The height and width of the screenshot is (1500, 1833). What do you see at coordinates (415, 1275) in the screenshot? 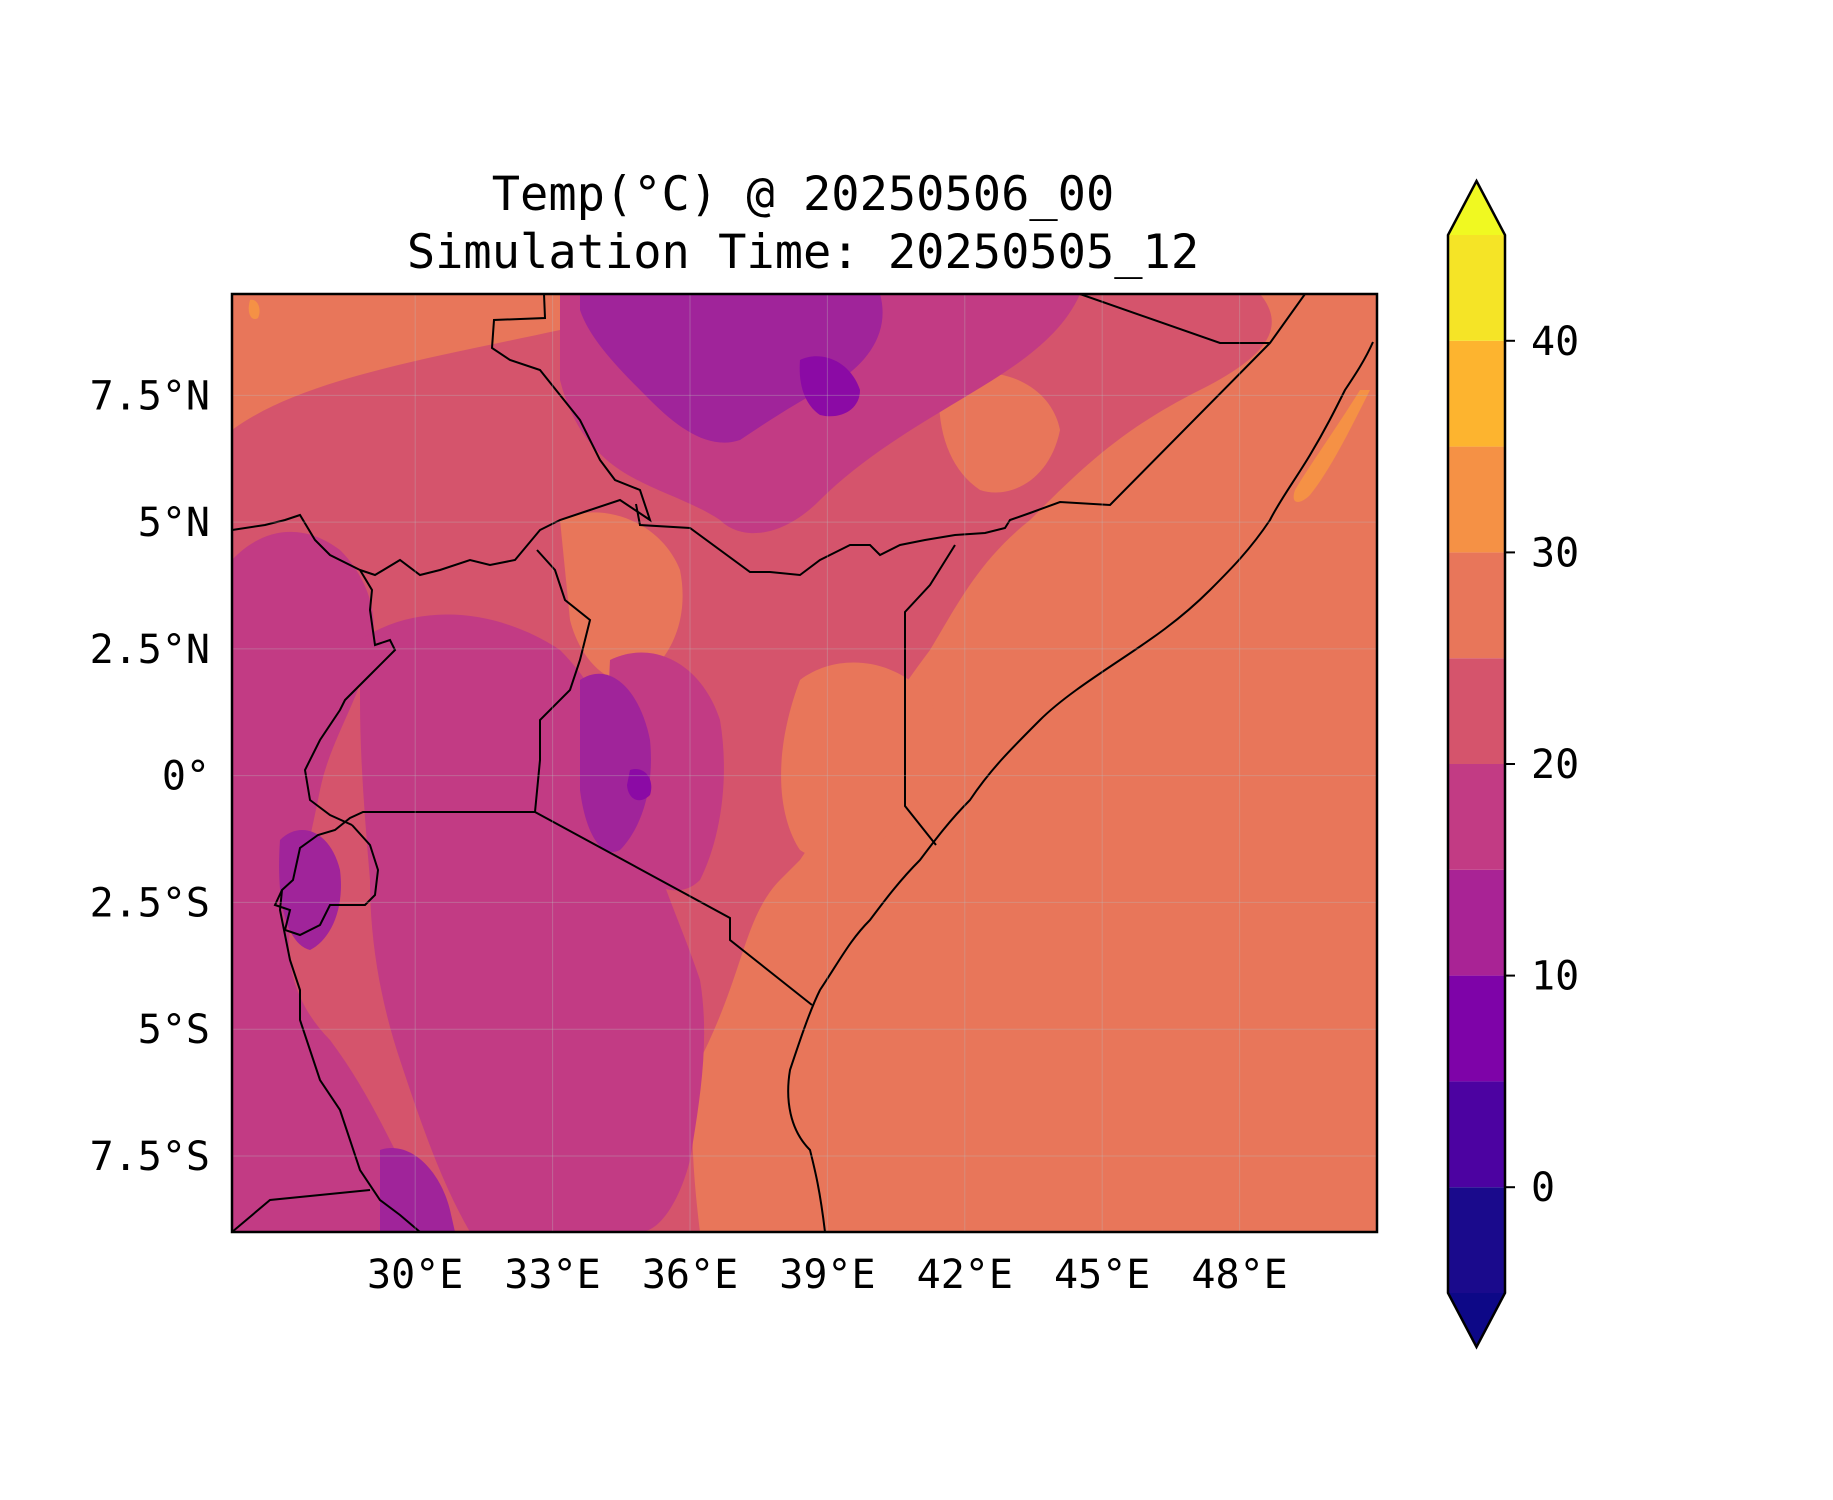
I see `x-tick-label: 30°E` at bounding box center [415, 1275].